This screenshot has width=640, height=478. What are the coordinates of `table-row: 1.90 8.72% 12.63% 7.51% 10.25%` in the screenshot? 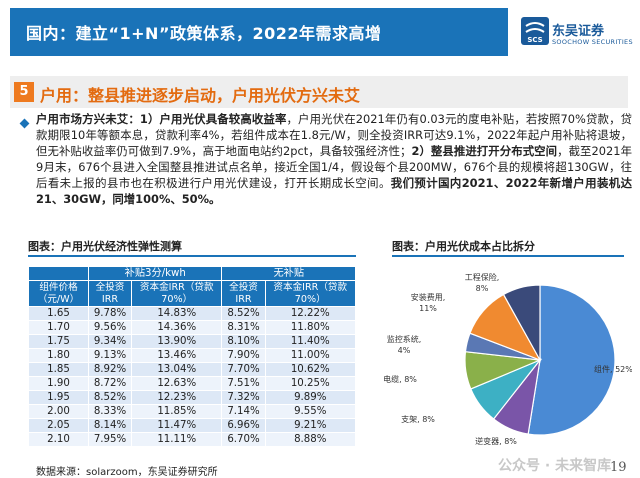 It's located at (192, 383).